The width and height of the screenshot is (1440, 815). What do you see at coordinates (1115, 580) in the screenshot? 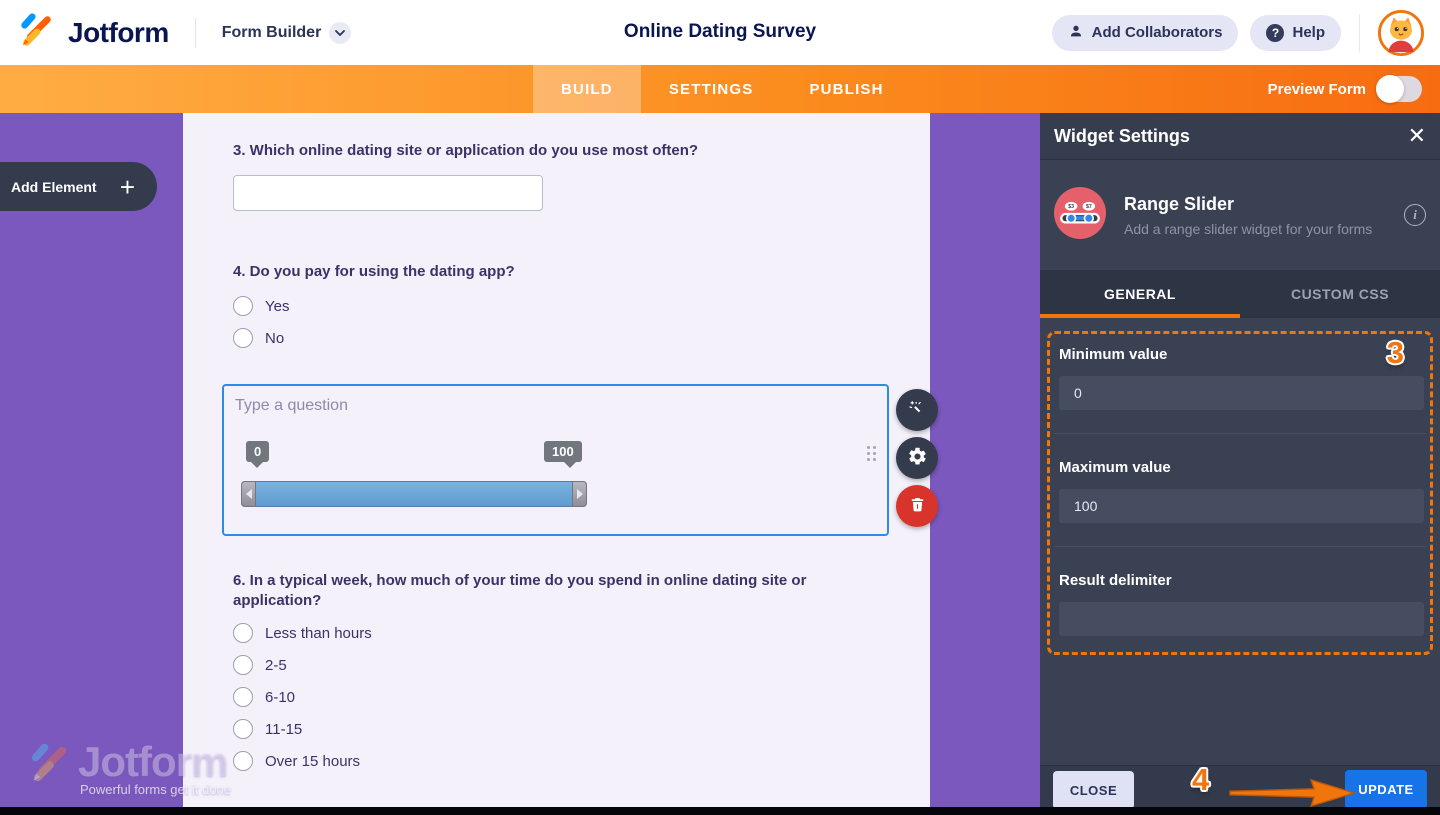
I see `result-delimiter-label: Result delimiter` at bounding box center [1115, 580].